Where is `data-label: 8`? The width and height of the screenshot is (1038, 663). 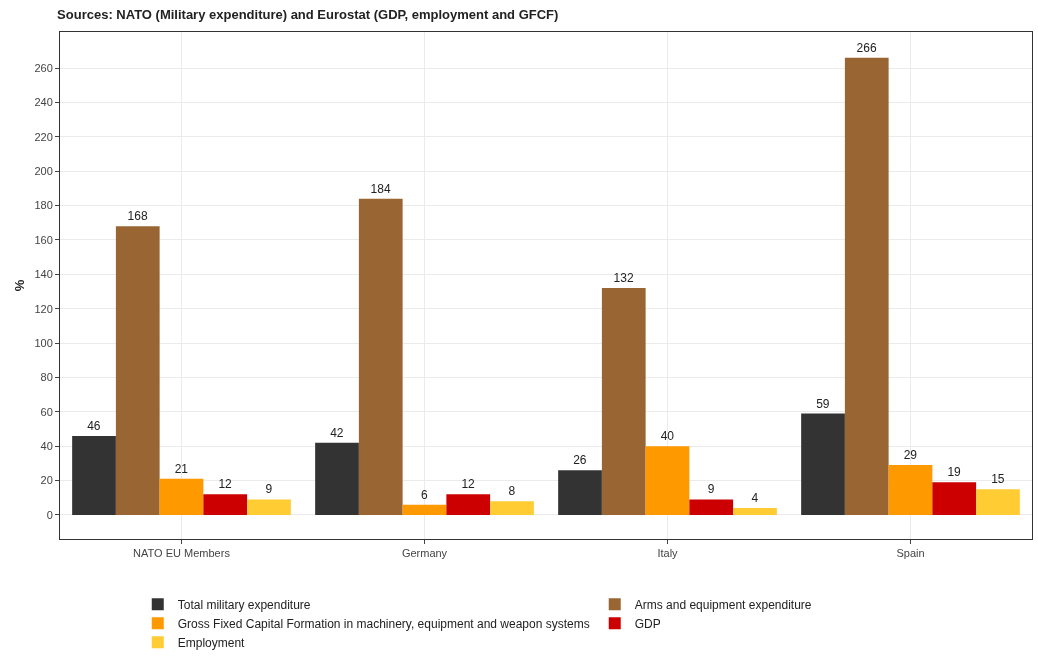 data-label: 8 is located at coordinates (512, 491).